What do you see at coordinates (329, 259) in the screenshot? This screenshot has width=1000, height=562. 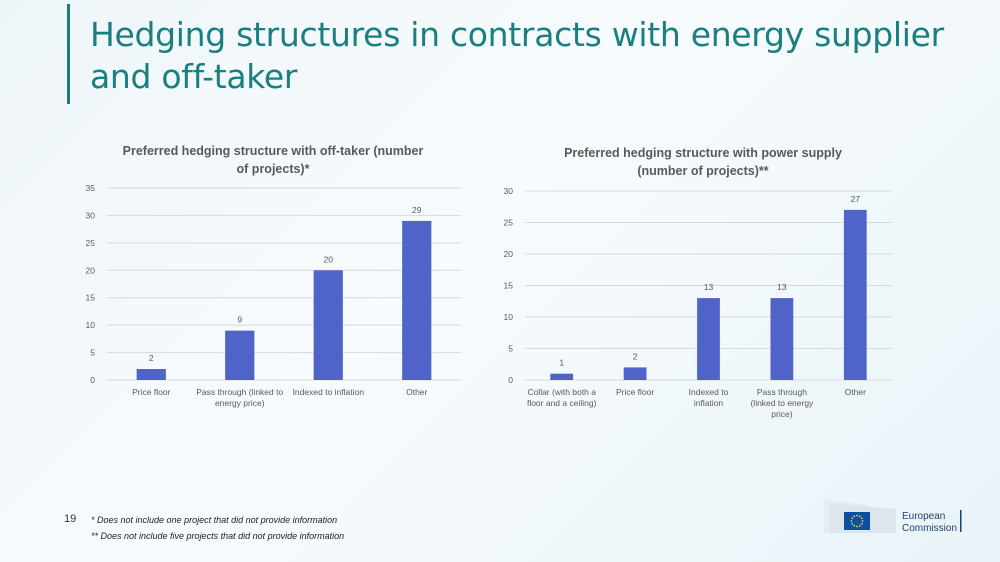 I see `offtaker-chart-data-label: 20` at bounding box center [329, 259].